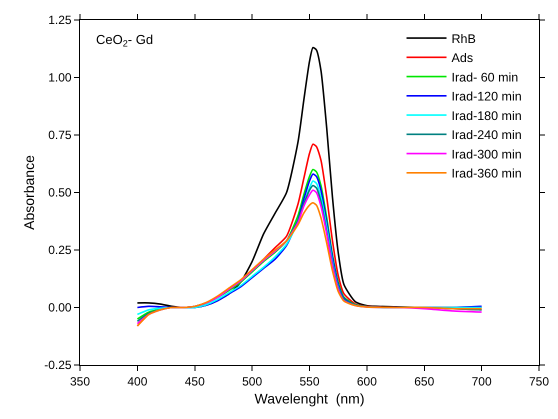 This screenshot has width=558, height=419. Describe the element at coordinates (60, 20) in the screenshot. I see `y-tick-label: 1.25` at that location.